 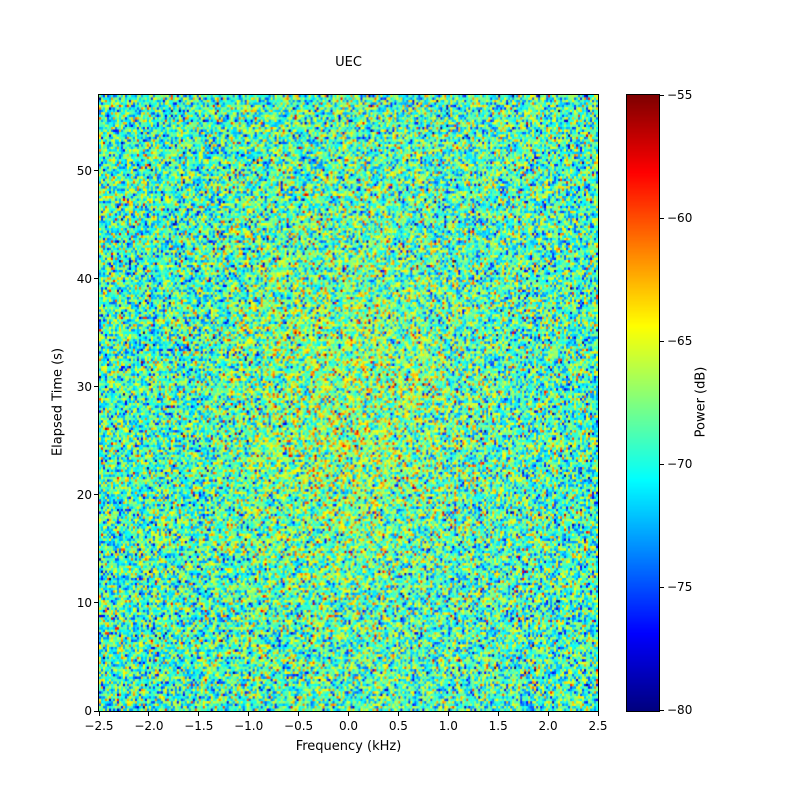 I want to click on x-tick-label: 1.5, so click(x=498, y=726).